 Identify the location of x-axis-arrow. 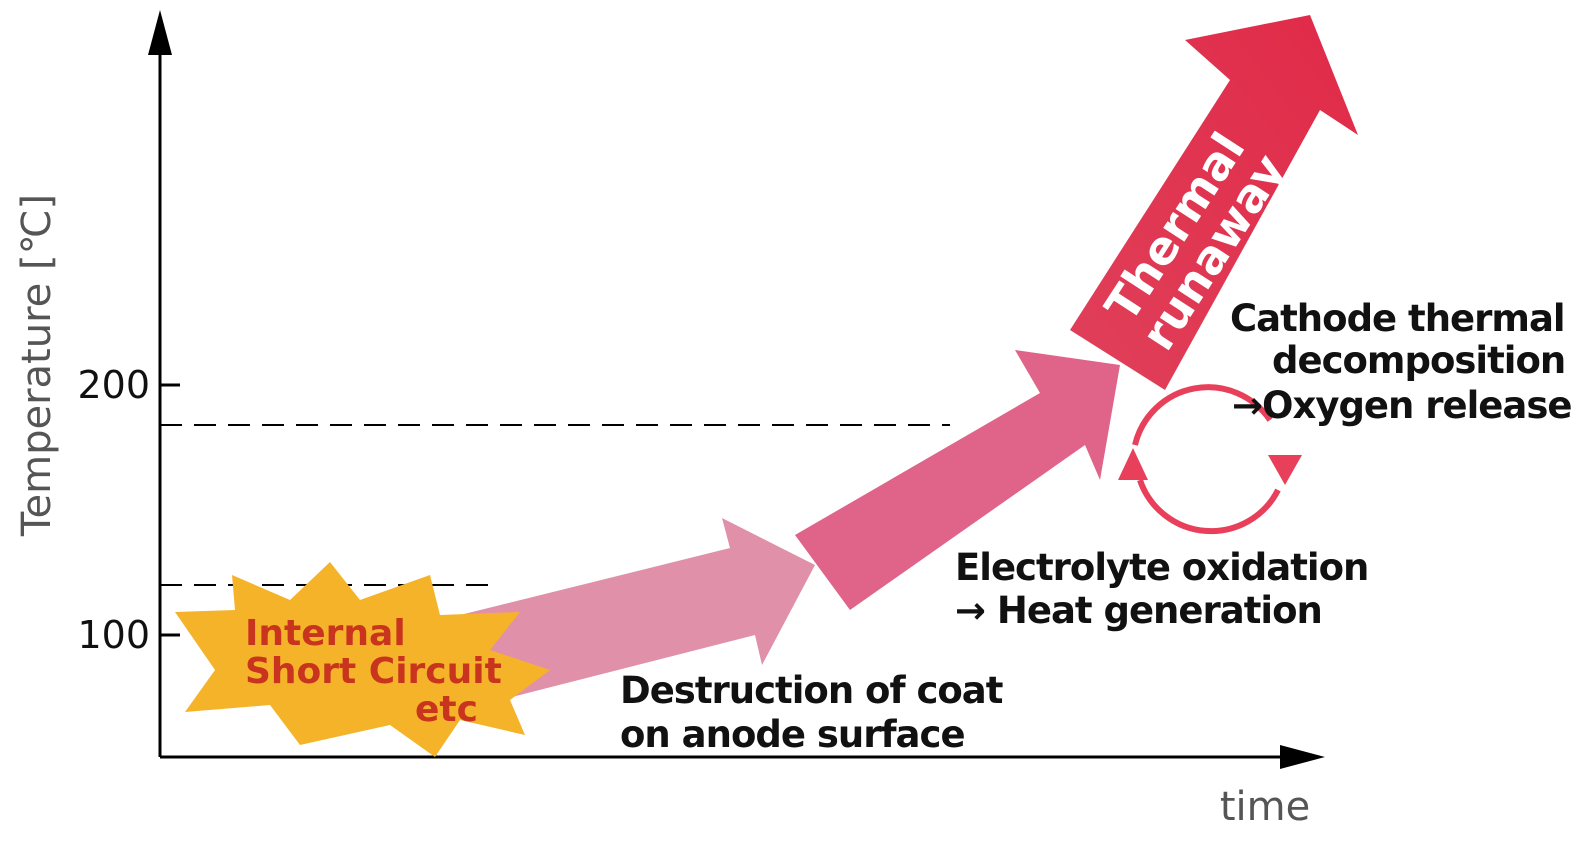
(1302, 757).